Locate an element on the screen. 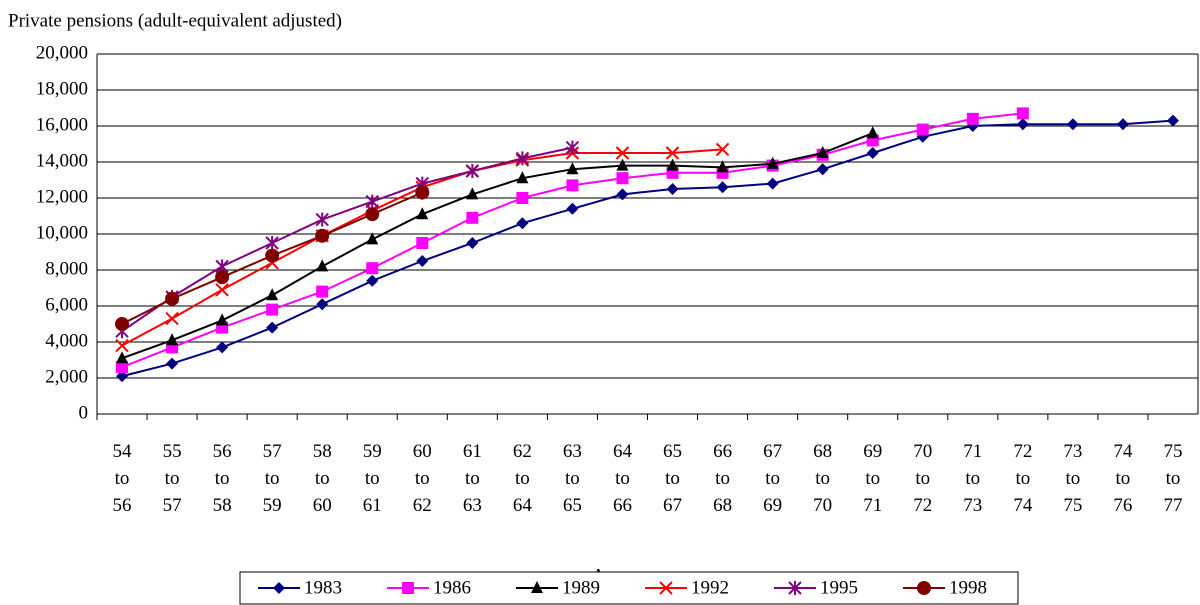  x-tick-label: 54 to 56 is located at coordinates (122, 478).